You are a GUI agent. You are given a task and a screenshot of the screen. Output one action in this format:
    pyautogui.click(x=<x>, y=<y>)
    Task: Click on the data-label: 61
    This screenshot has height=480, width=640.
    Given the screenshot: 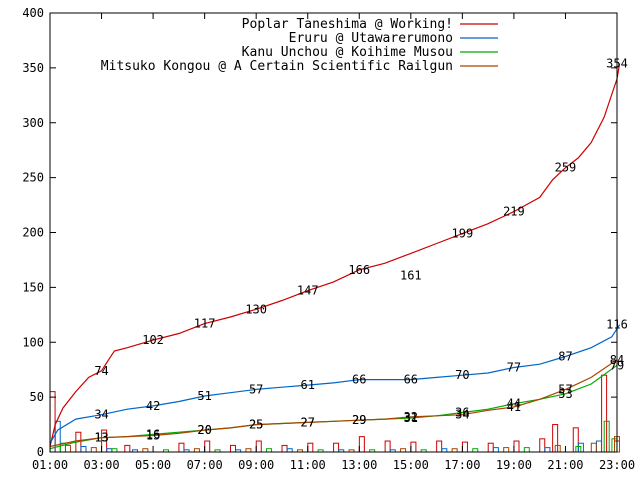 What is the action you would take?
    pyautogui.click(x=308, y=385)
    